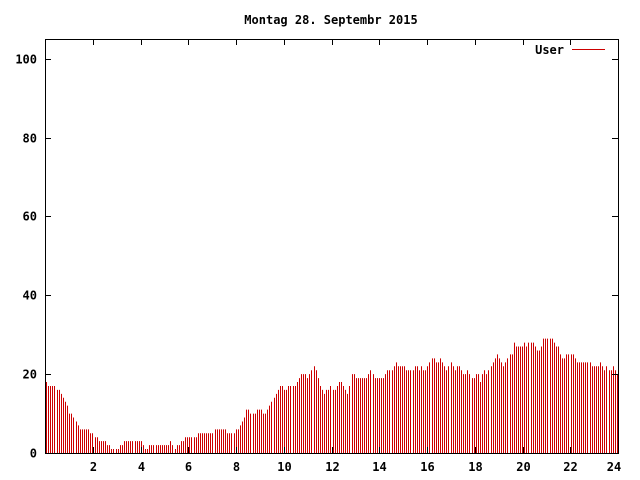 The image size is (640, 480). Describe the element at coordinates (284, 467) in the screenshot. I see `x-tick-label: 10` at that location.